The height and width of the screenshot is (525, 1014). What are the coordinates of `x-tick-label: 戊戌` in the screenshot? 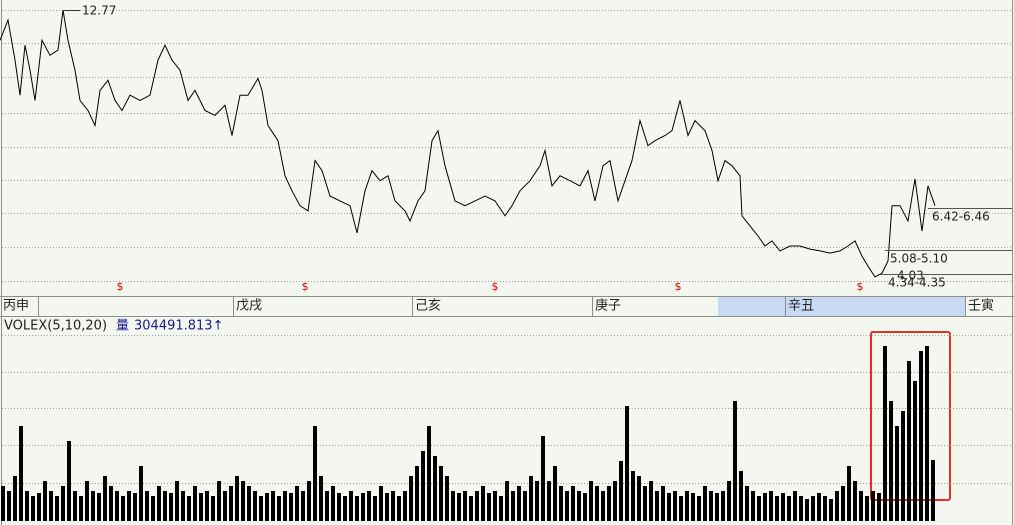 It's located at (249, 306).